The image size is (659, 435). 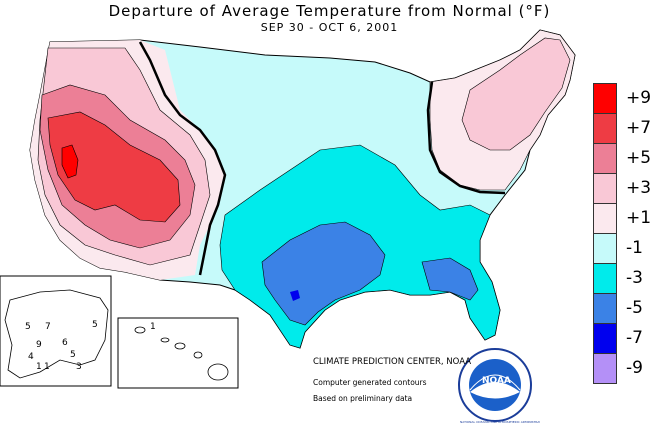 I want to click on legend-label: -3, so click(x=634, y=278).